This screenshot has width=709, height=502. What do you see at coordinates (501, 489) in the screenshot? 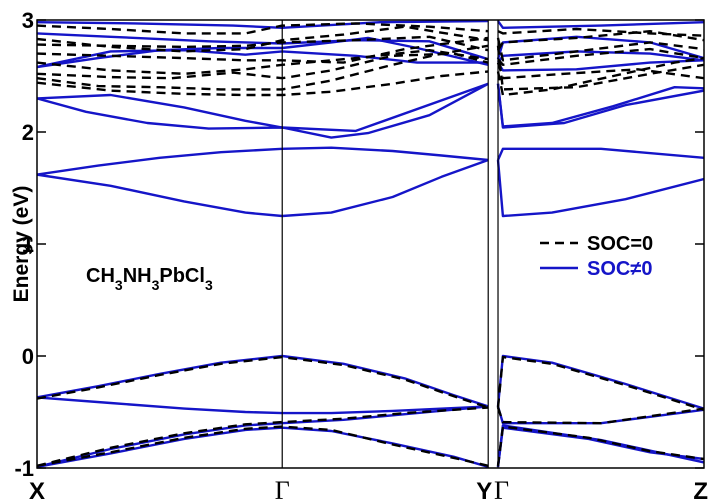
I see `kpoint-label-3: Γ` at bounding box center [501, 489].